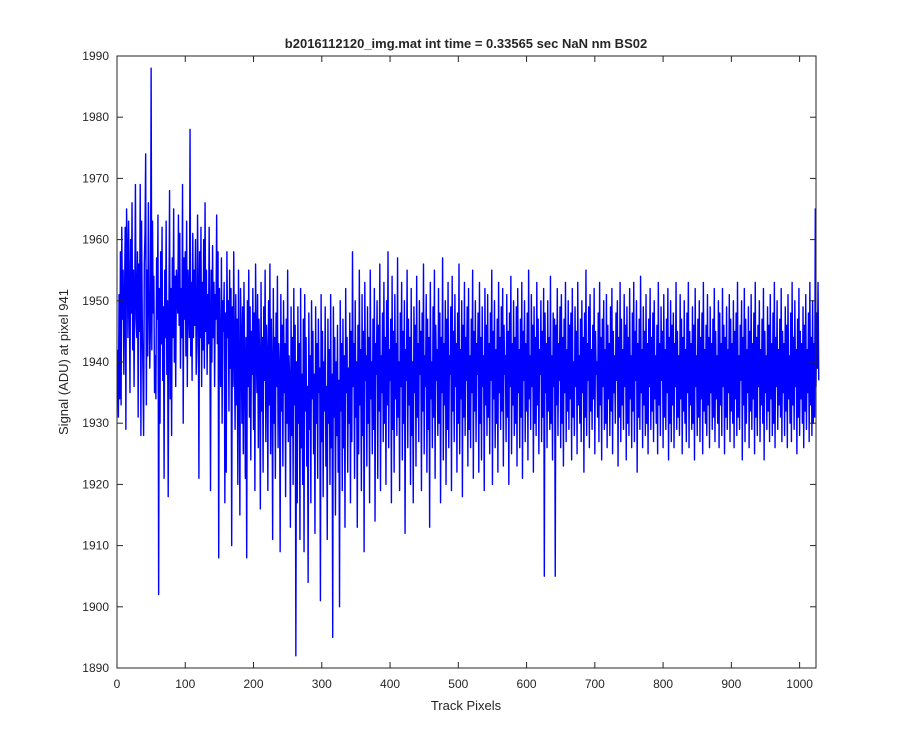 The image size is (900, 755). What do you see at coordinates (731, 684) in the screenshot?
I see `x-tick-label: 900` at bounding box center [731, 684].